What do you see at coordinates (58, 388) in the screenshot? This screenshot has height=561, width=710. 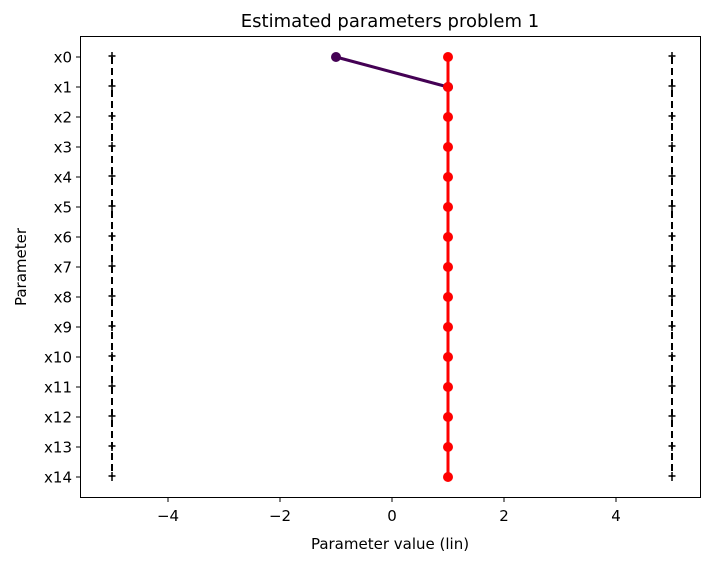 I see `y-tick-label: x11` at bounding box center [58, 388].